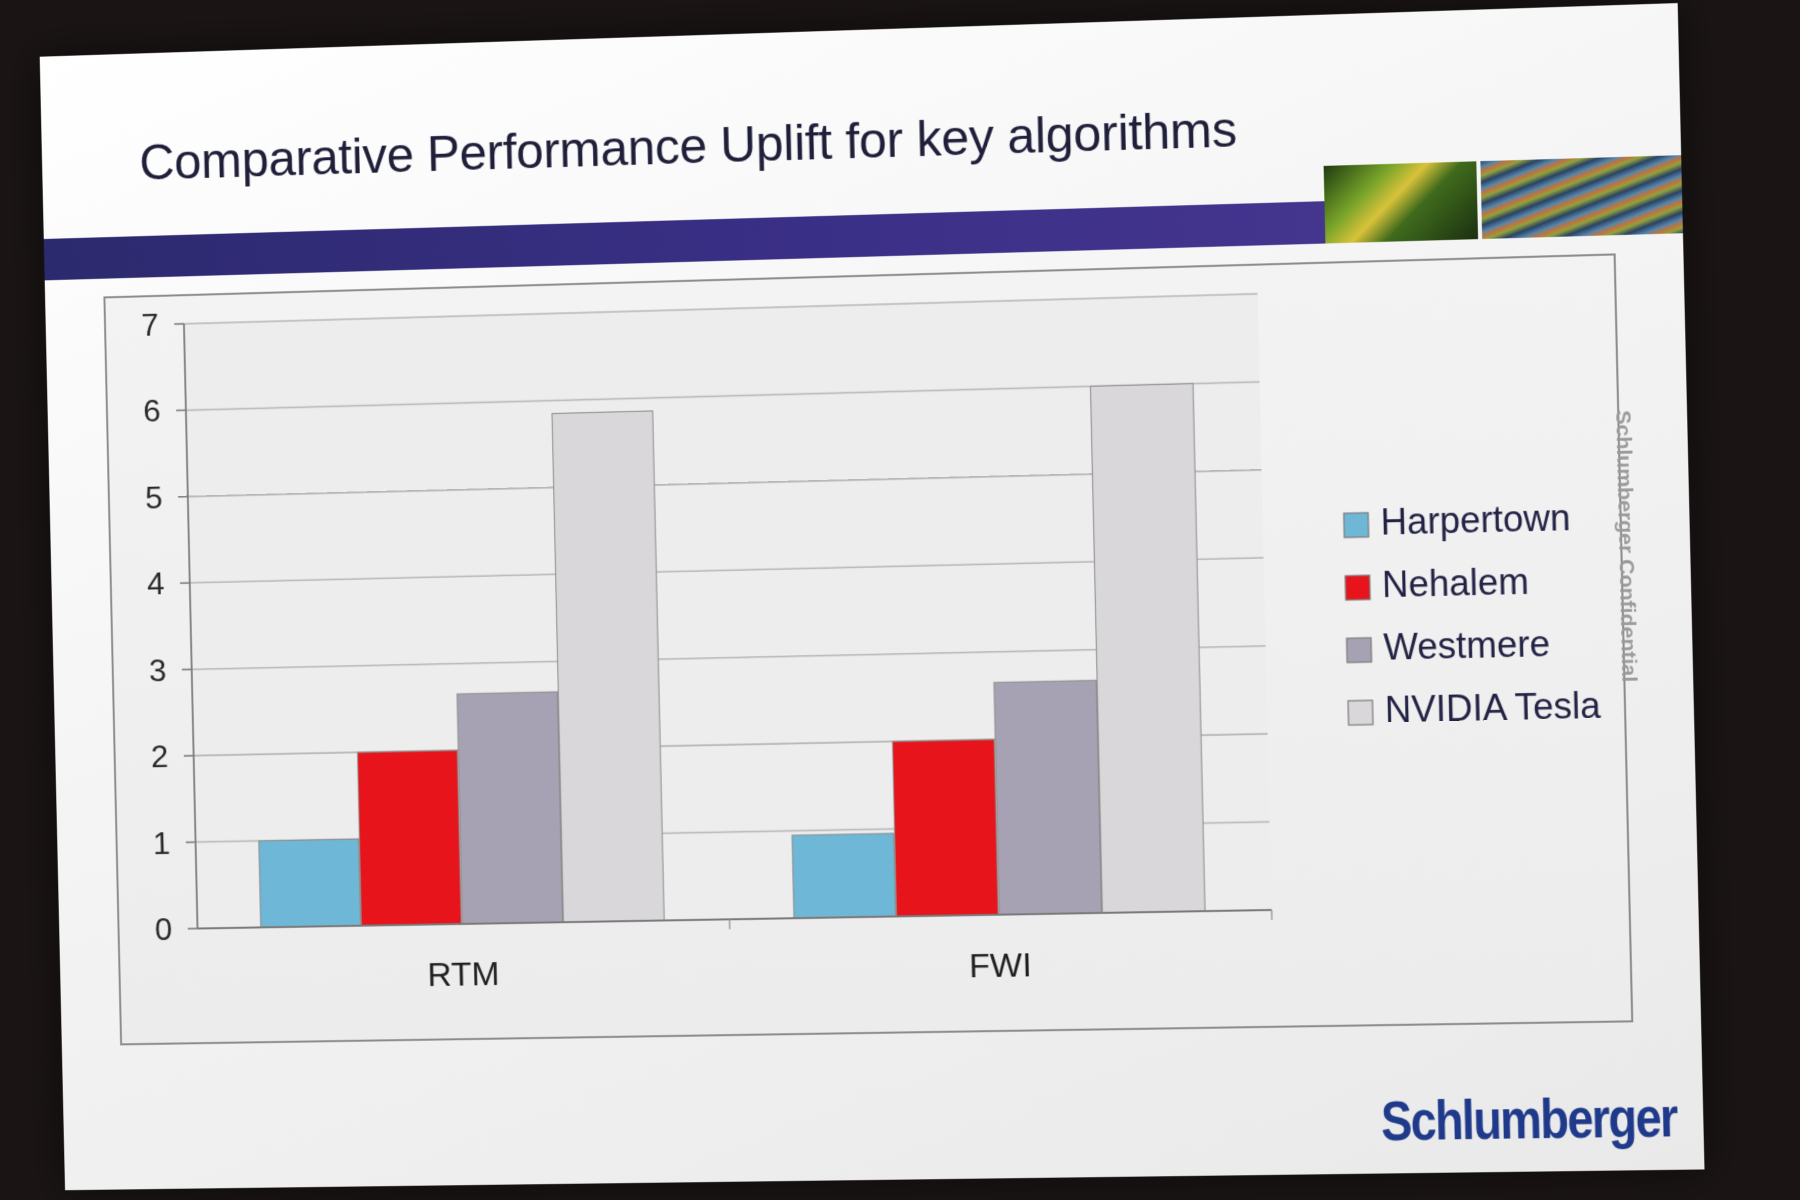  I want to click on y-tick-label: 7, so click(150, 325).